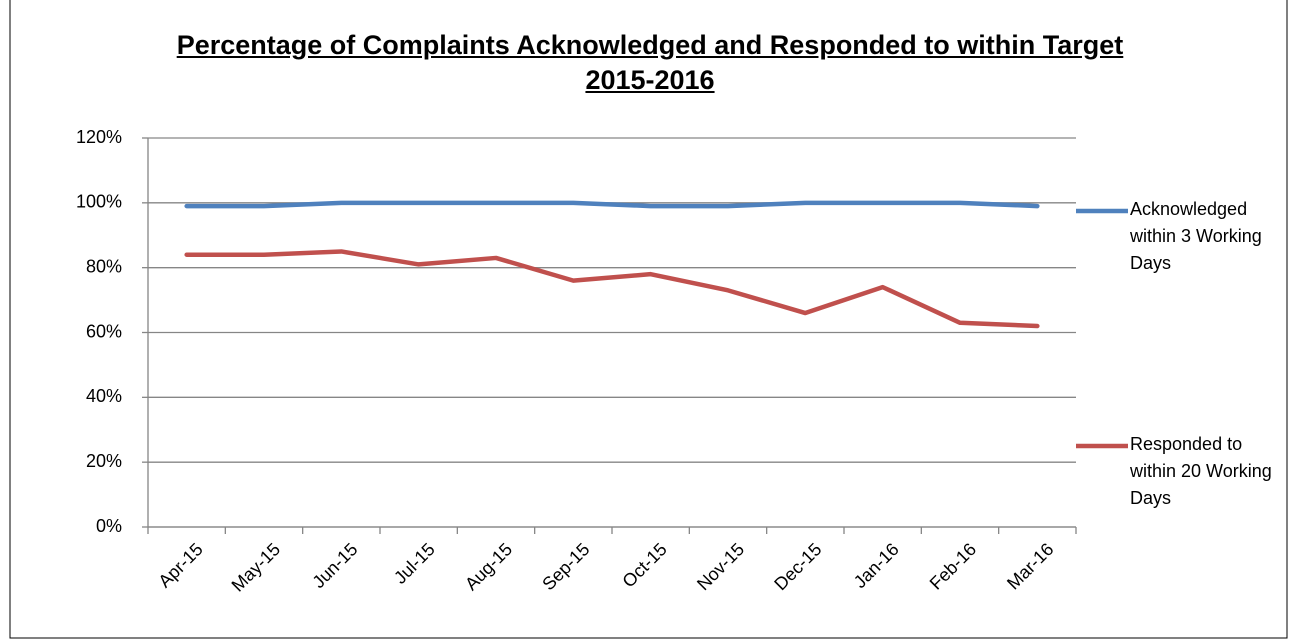 This screenshot has width=1290, height=639. What do you see at coordinates (565, 566) in the screenshot?
I see `x-tick-label: Sep-15` at bounding box center [565, 566].